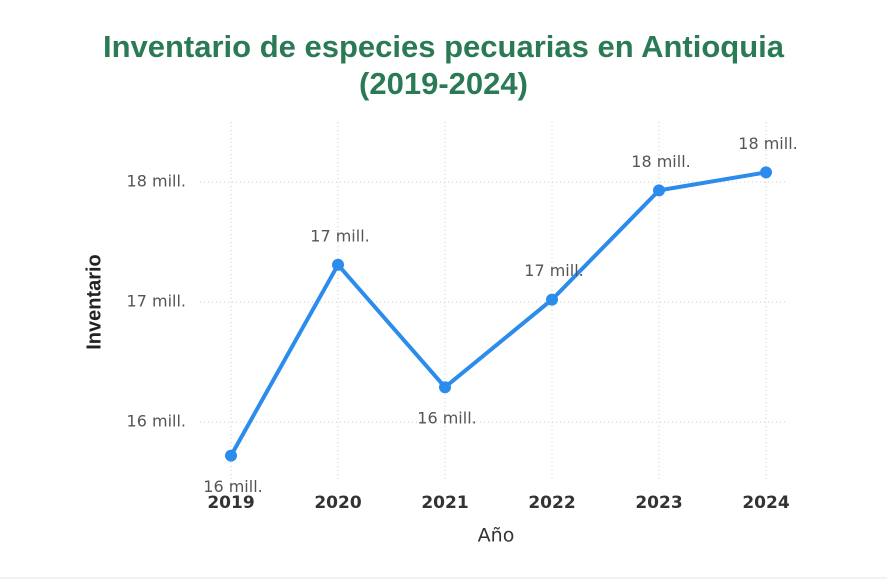 This screenshot has width=887, height=581. Describe the element at coordinates (156, 301) in the screenshot. I see `y-tick-label: 17 mill.` at that location.